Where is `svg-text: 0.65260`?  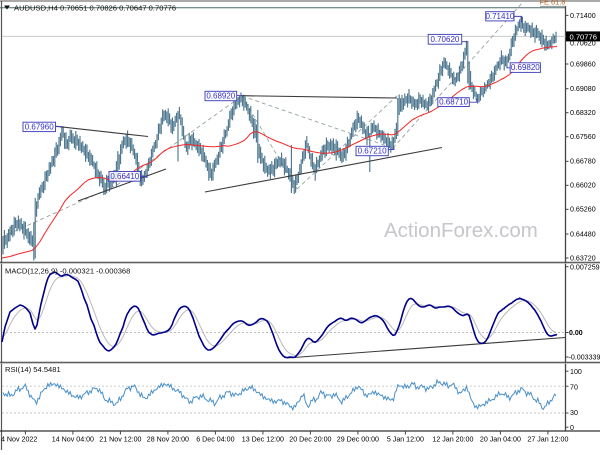 svg-text: 0.65260 is located at coordinates (583, 210).